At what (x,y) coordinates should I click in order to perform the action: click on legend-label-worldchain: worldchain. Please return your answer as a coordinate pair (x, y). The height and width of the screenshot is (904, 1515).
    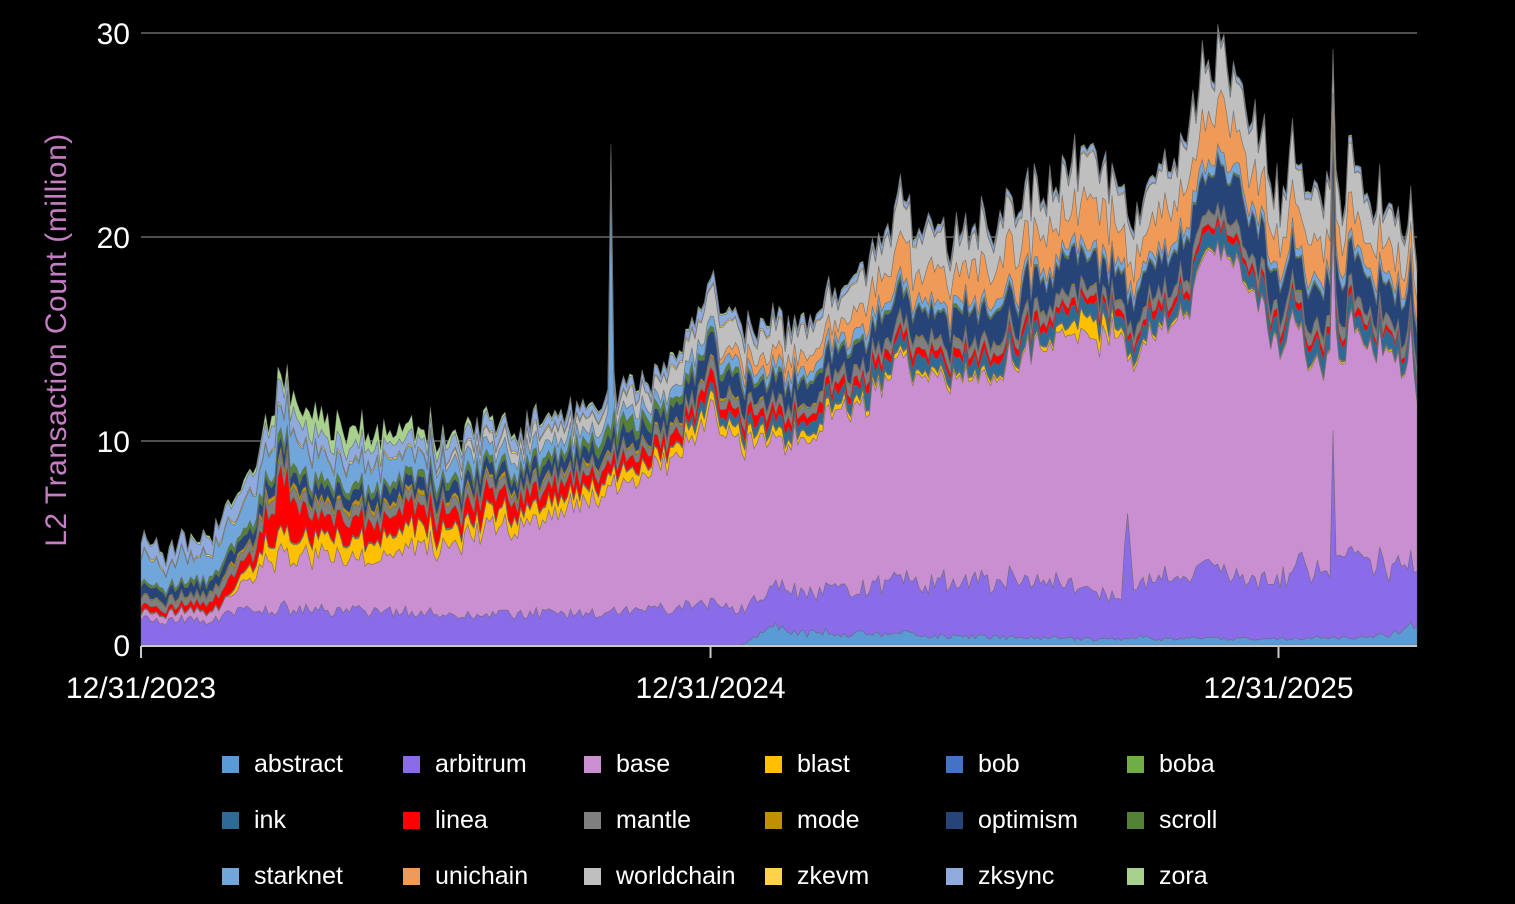
    Looking at the image, I should click on (676, 875).